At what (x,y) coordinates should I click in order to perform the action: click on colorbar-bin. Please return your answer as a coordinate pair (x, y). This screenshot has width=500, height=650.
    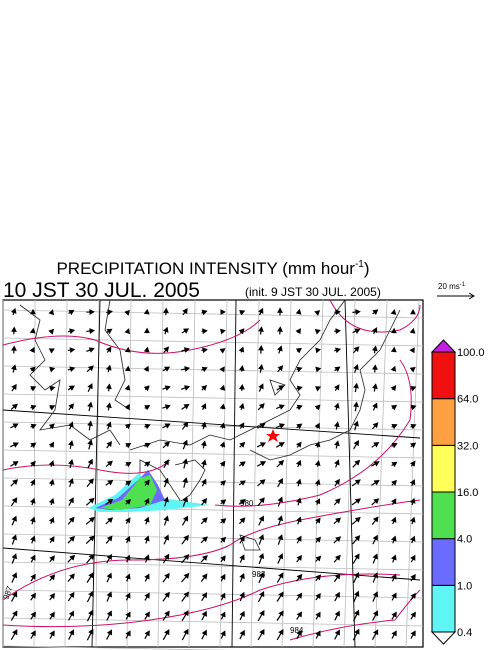
    Looking at the image, I should click on (443, 608).